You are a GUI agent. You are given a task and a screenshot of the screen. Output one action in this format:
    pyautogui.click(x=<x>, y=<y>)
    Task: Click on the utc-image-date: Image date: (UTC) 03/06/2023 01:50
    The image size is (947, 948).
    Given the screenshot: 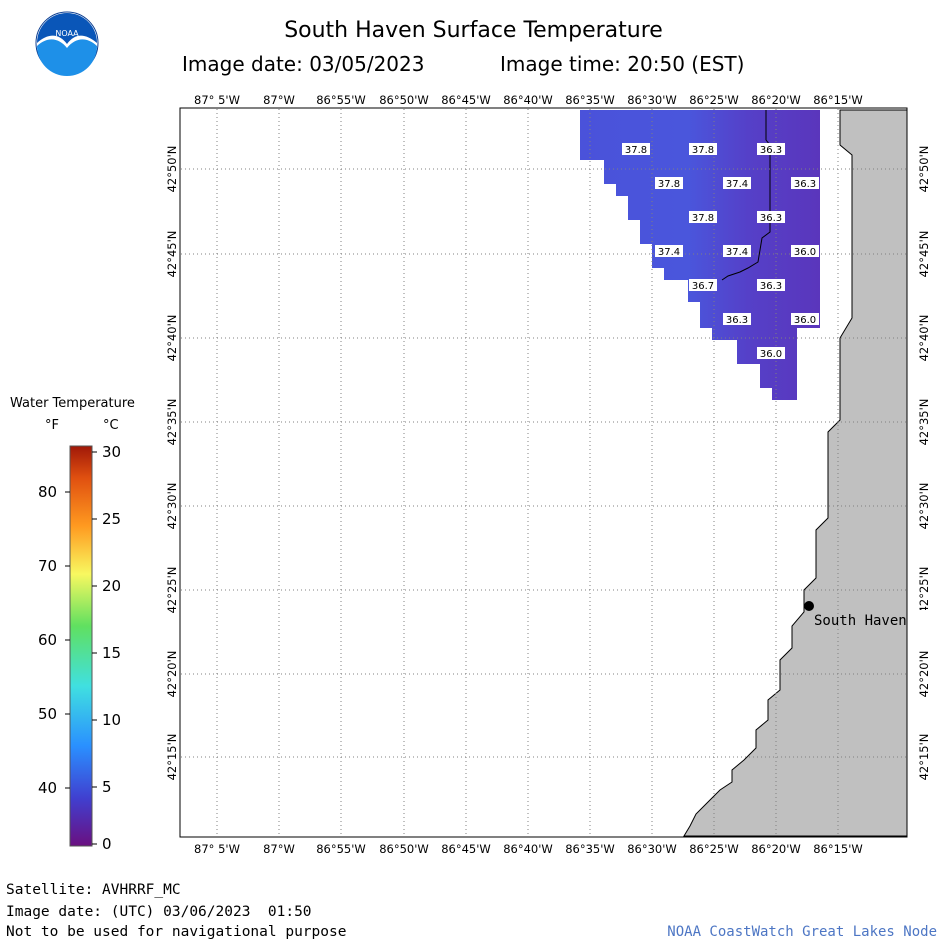 What is the action you would take?
    pyautogui.click(x=159, y=912)
    